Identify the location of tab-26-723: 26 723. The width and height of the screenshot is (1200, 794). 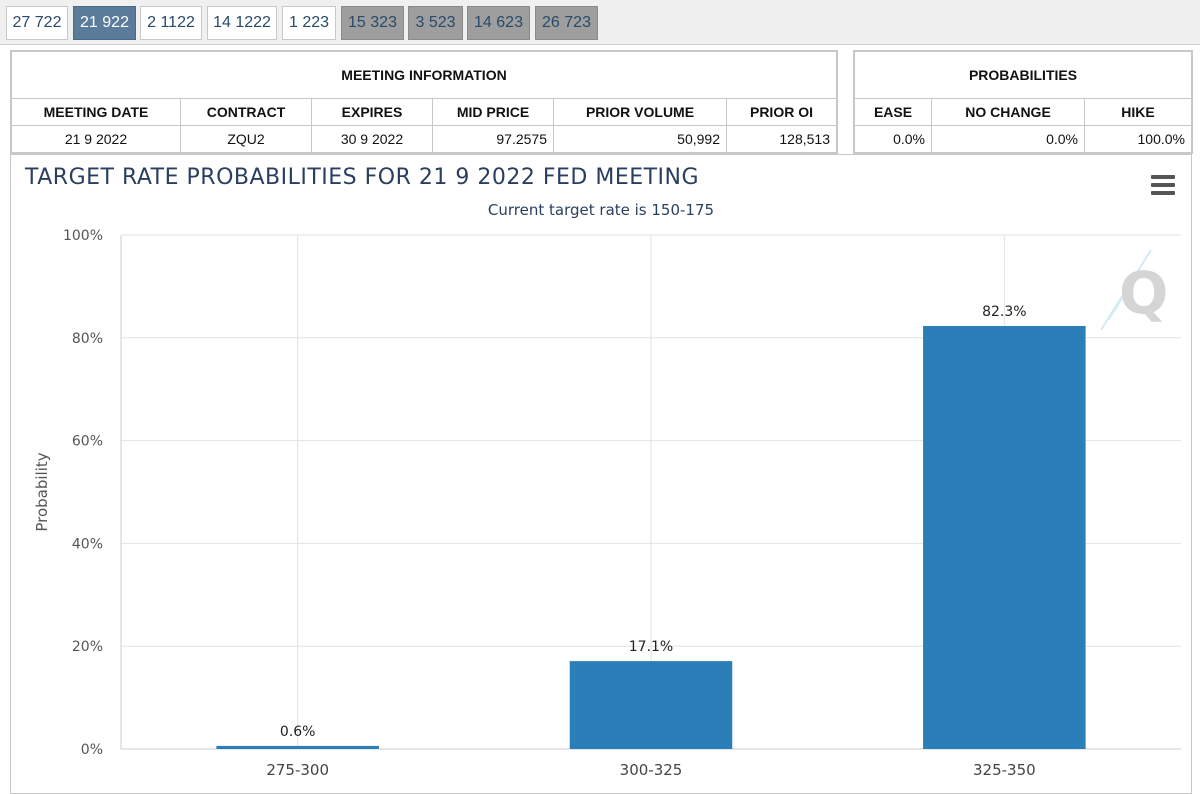
(566, 23).